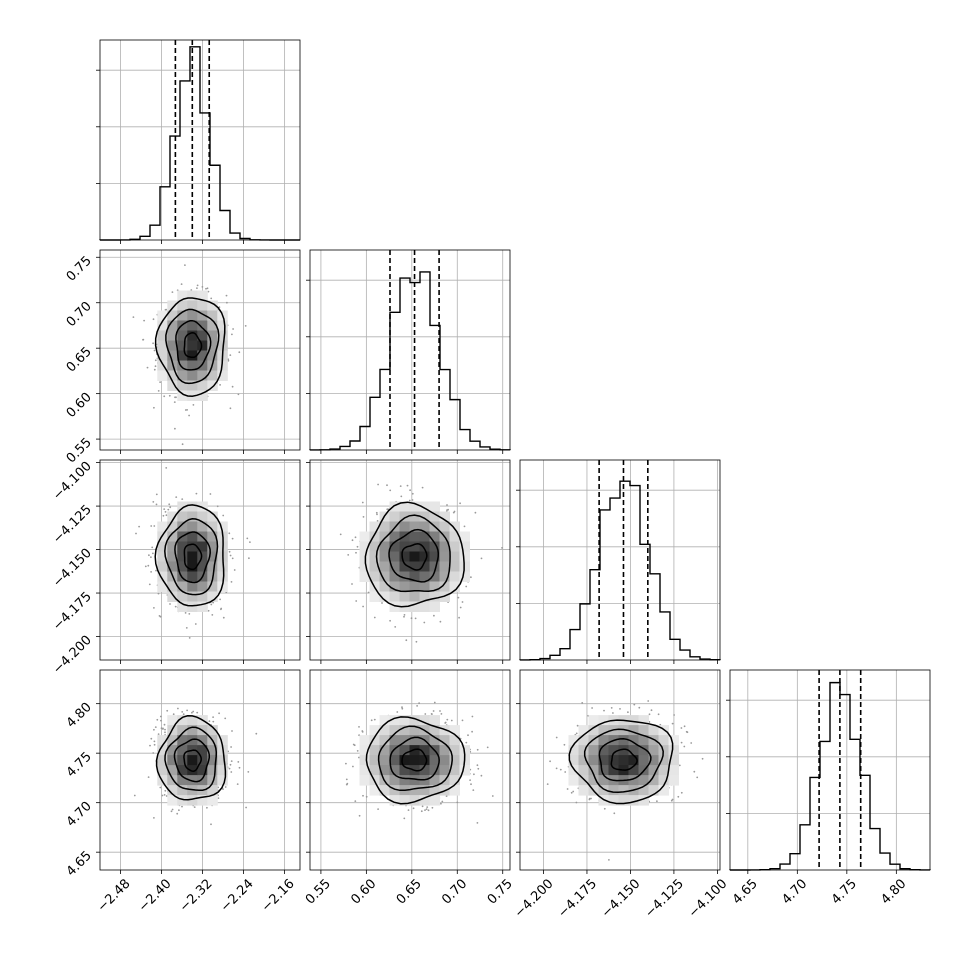  What do you see at coordinates (410, 770) in the screenshot?
I see `panel-frame` at bounding box center [410, 770].